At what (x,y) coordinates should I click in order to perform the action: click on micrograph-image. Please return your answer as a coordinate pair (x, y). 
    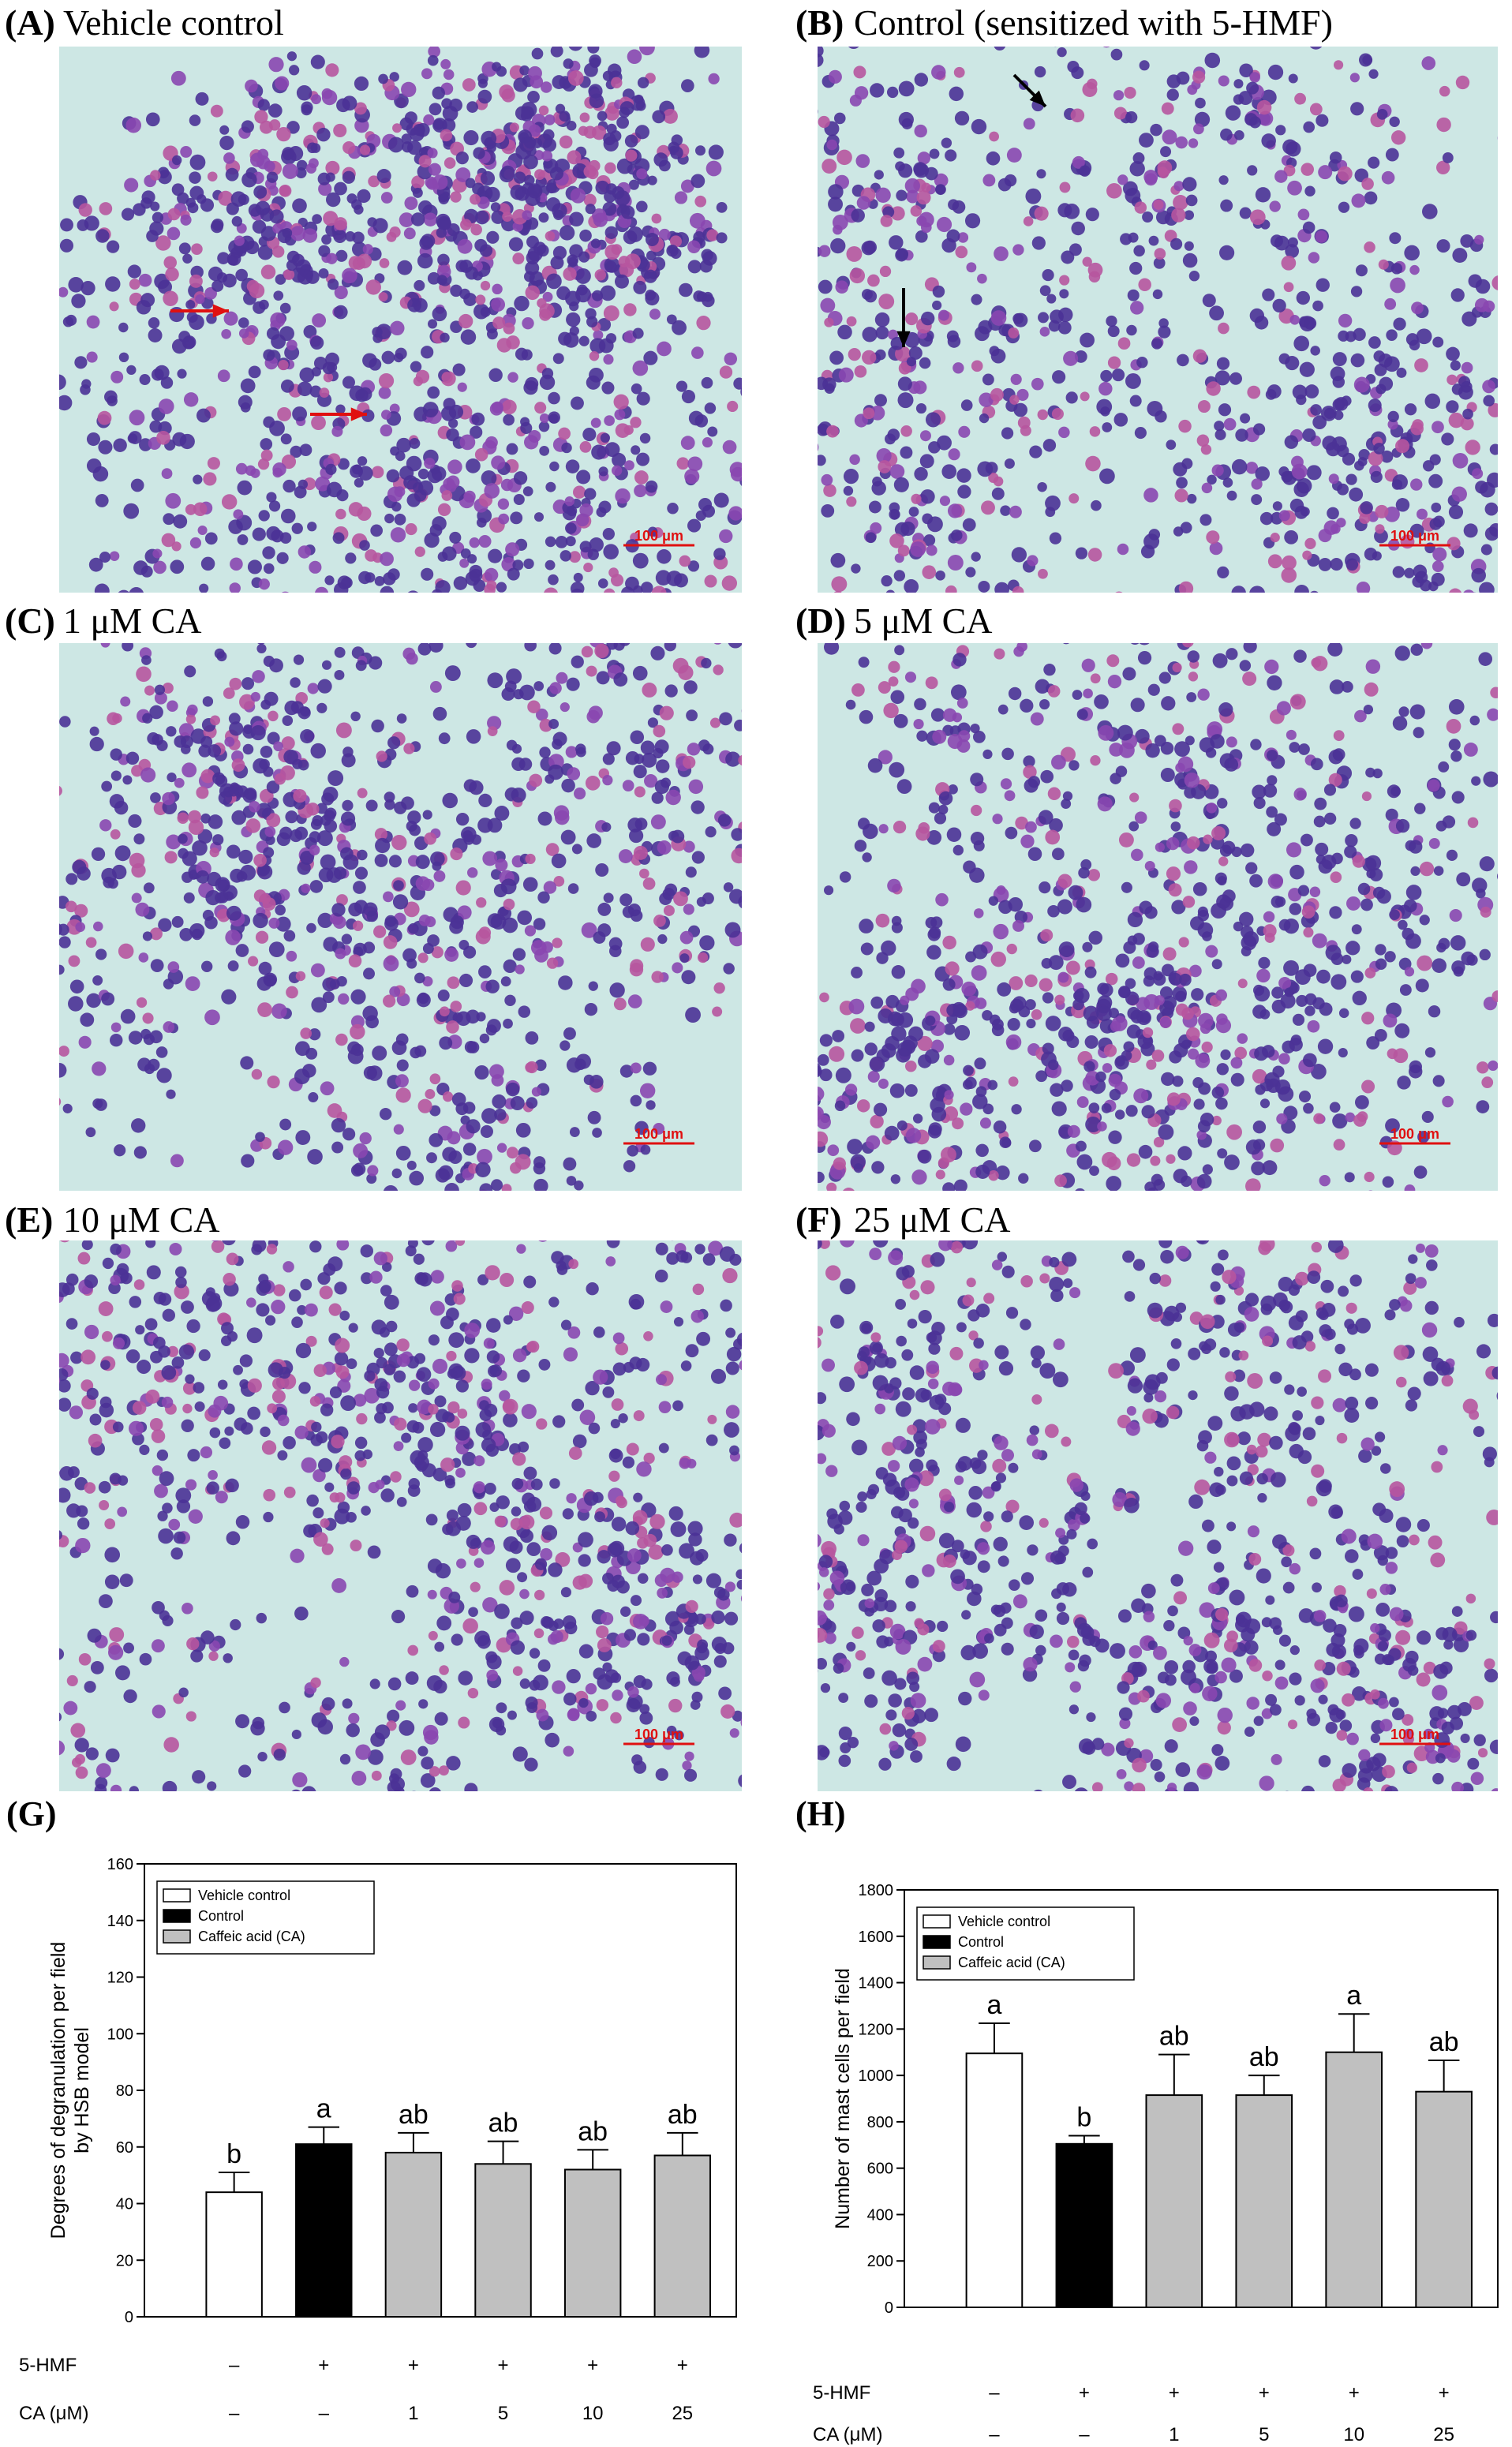
    Looking at the image, I should click on (400, 1515).